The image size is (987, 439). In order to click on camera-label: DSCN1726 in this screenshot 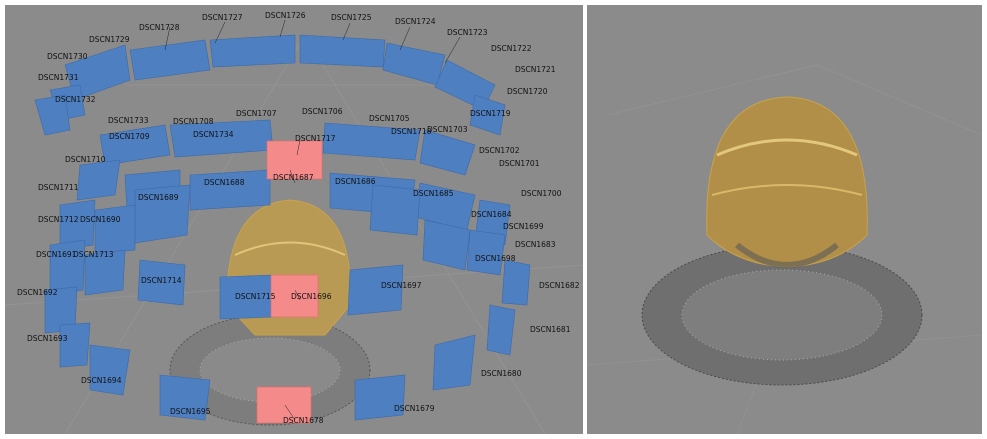, I will do `click(285, 15)`.